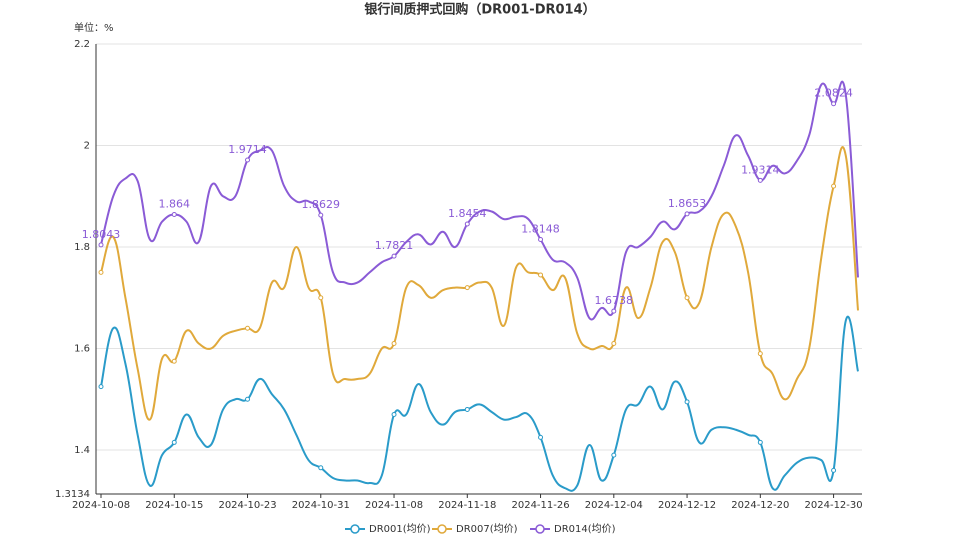 The image size is (959, 539). I want to click on data-label: 1.6738, so click(614, 300).